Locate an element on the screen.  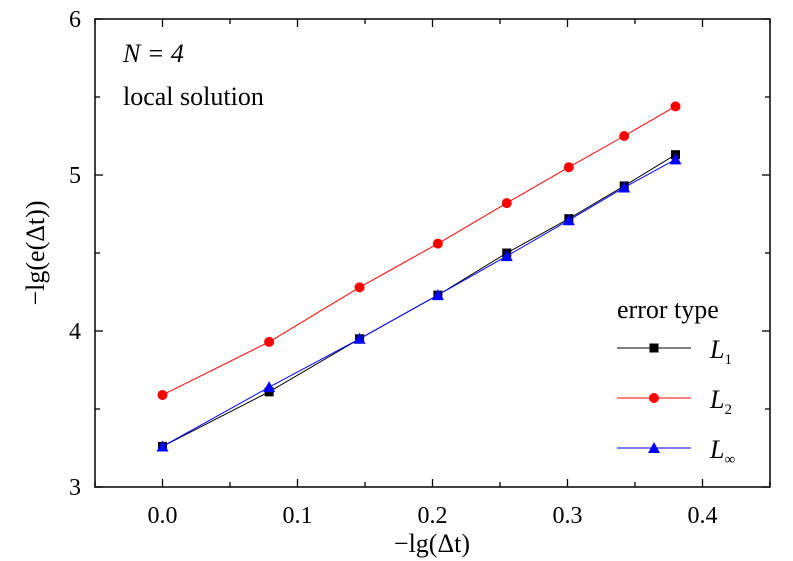
y-tick-label: 4 is located at coordinates (75, 332).